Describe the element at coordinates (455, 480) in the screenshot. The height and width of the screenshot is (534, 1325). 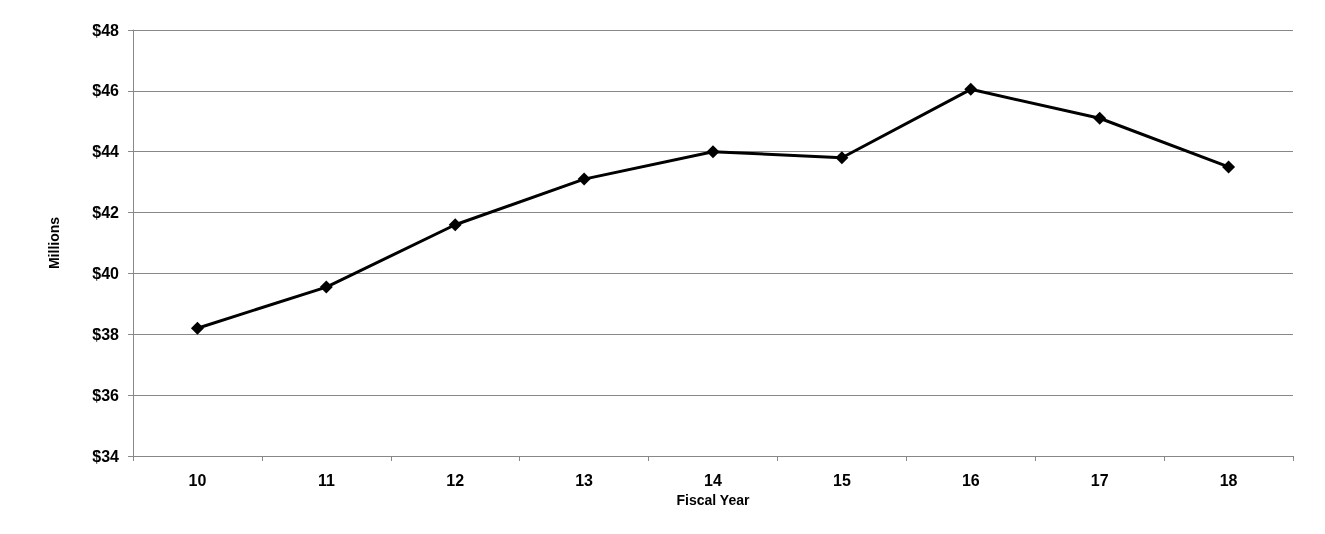
I see `x-tick-label: 12` at that location.